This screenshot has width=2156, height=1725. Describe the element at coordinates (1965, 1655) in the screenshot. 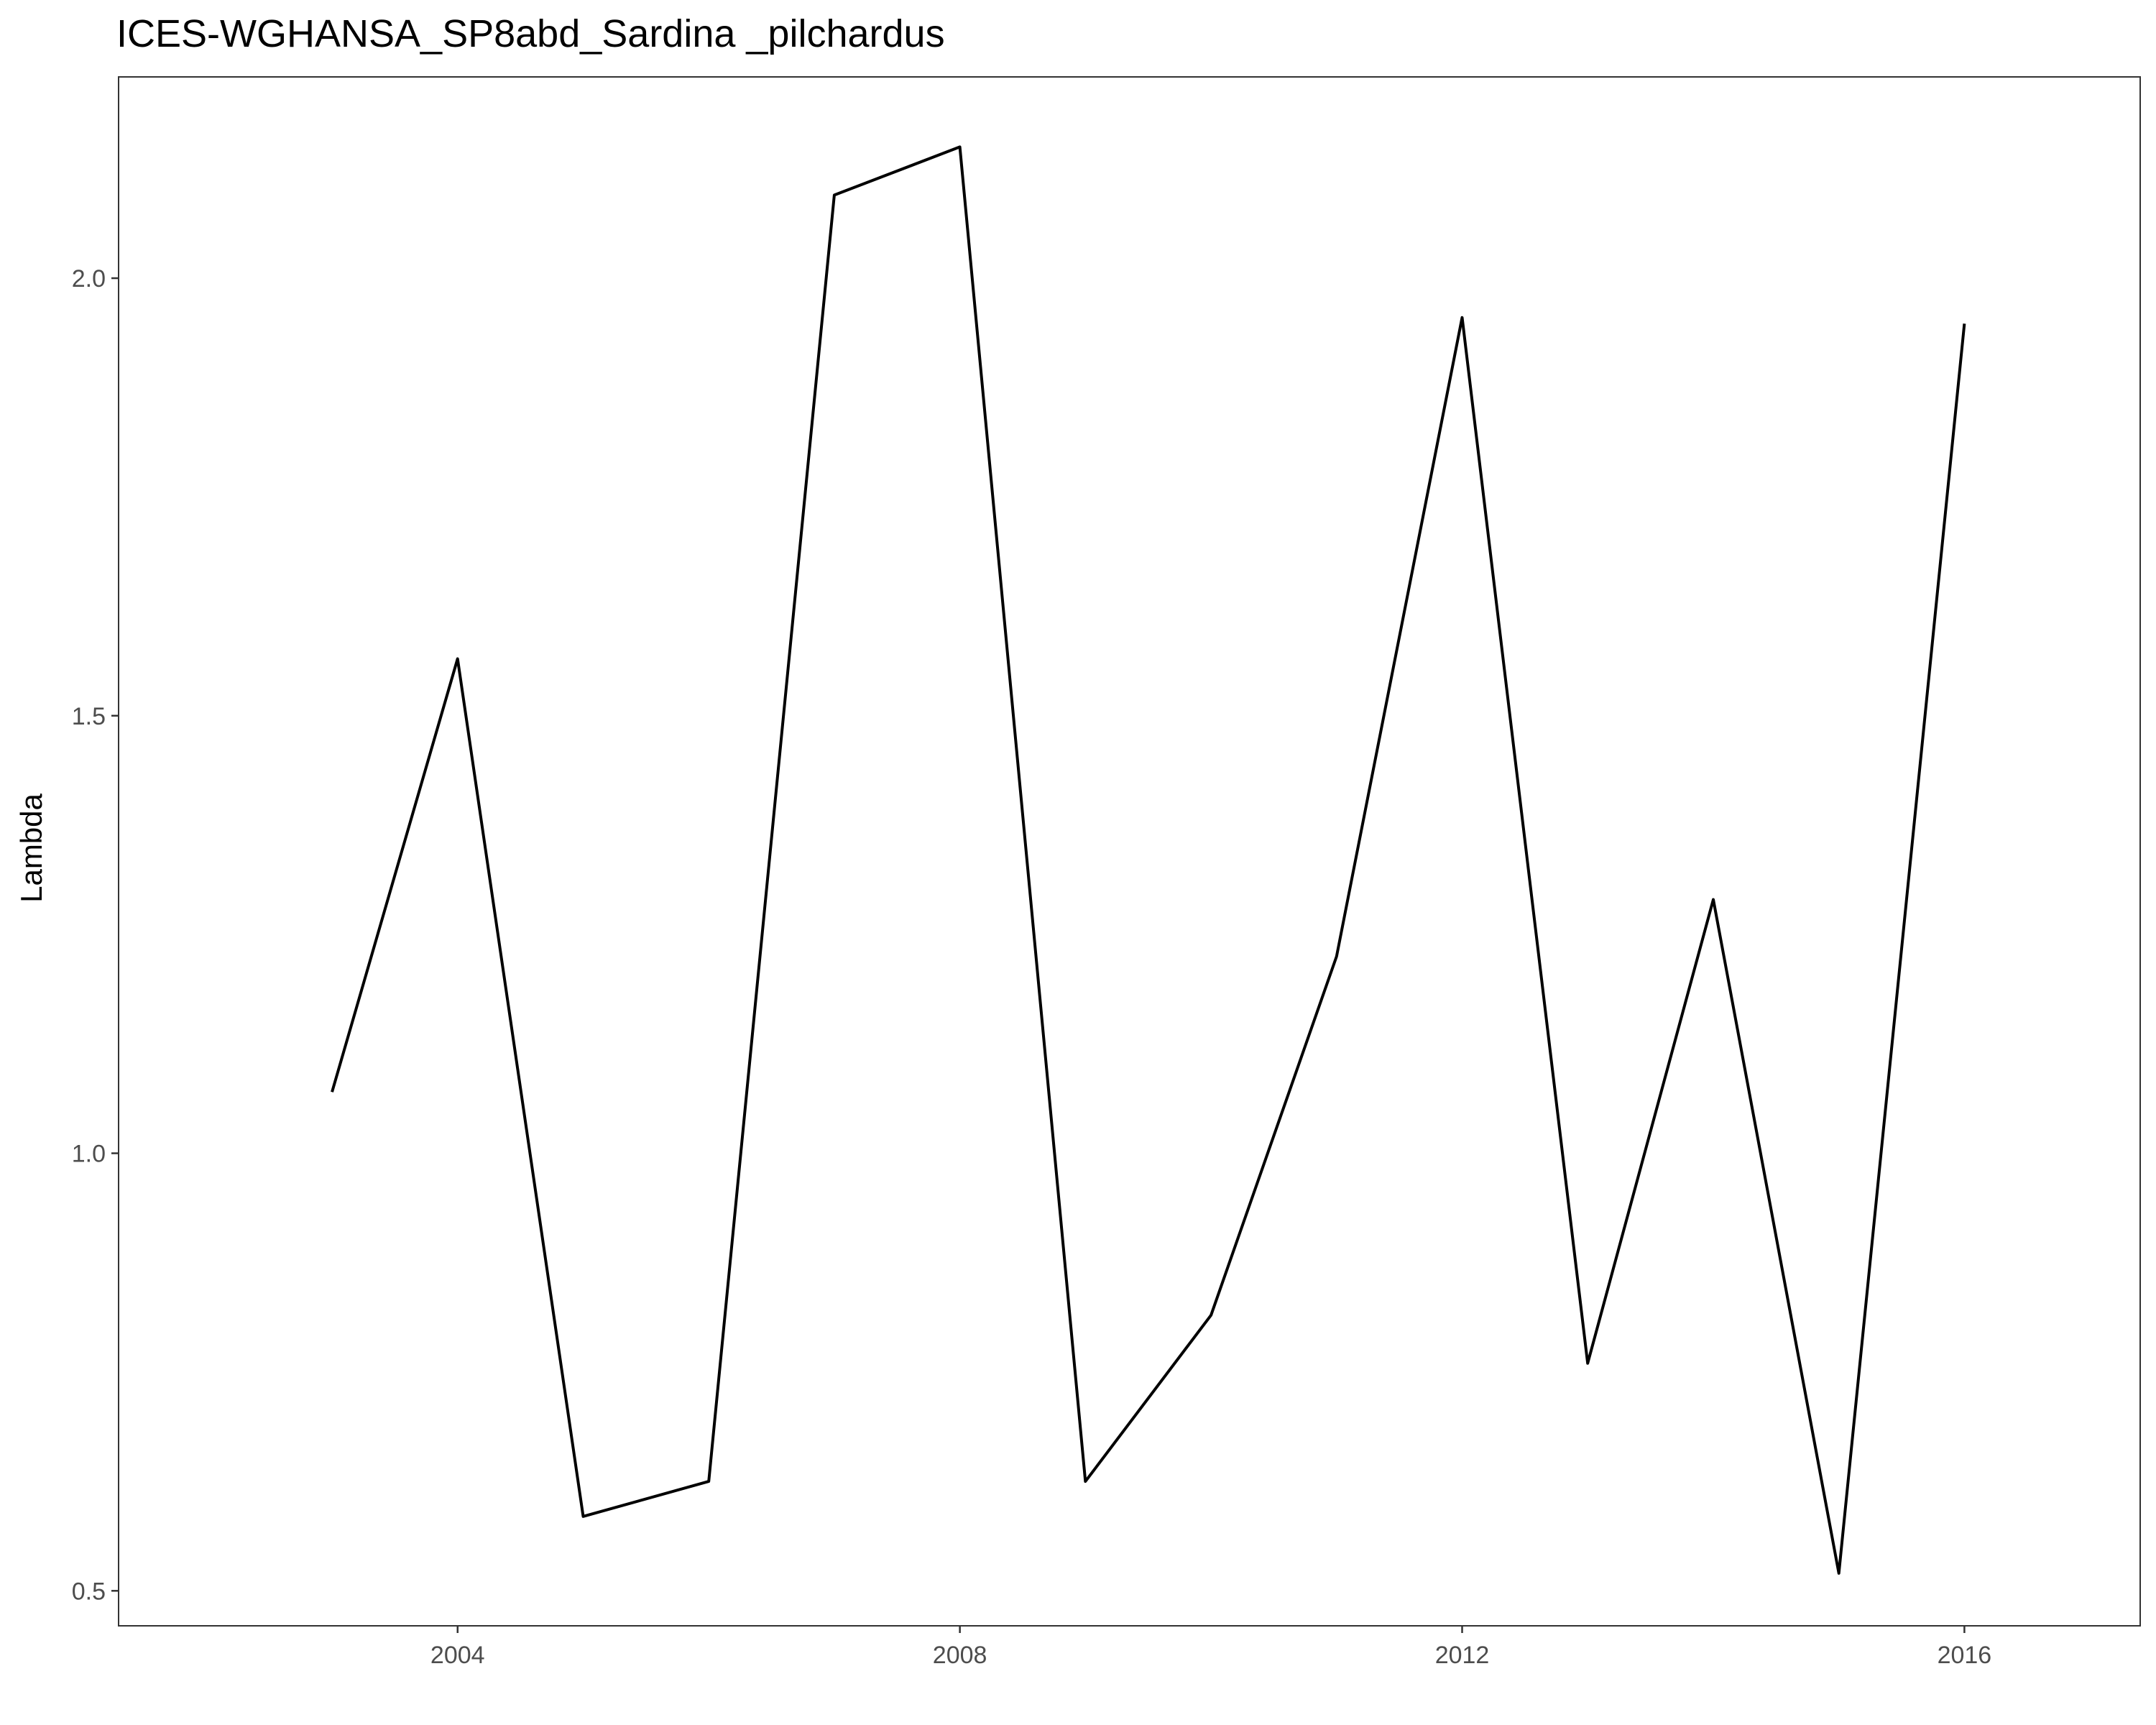

I see `x-tick-label: 2016` at that location.